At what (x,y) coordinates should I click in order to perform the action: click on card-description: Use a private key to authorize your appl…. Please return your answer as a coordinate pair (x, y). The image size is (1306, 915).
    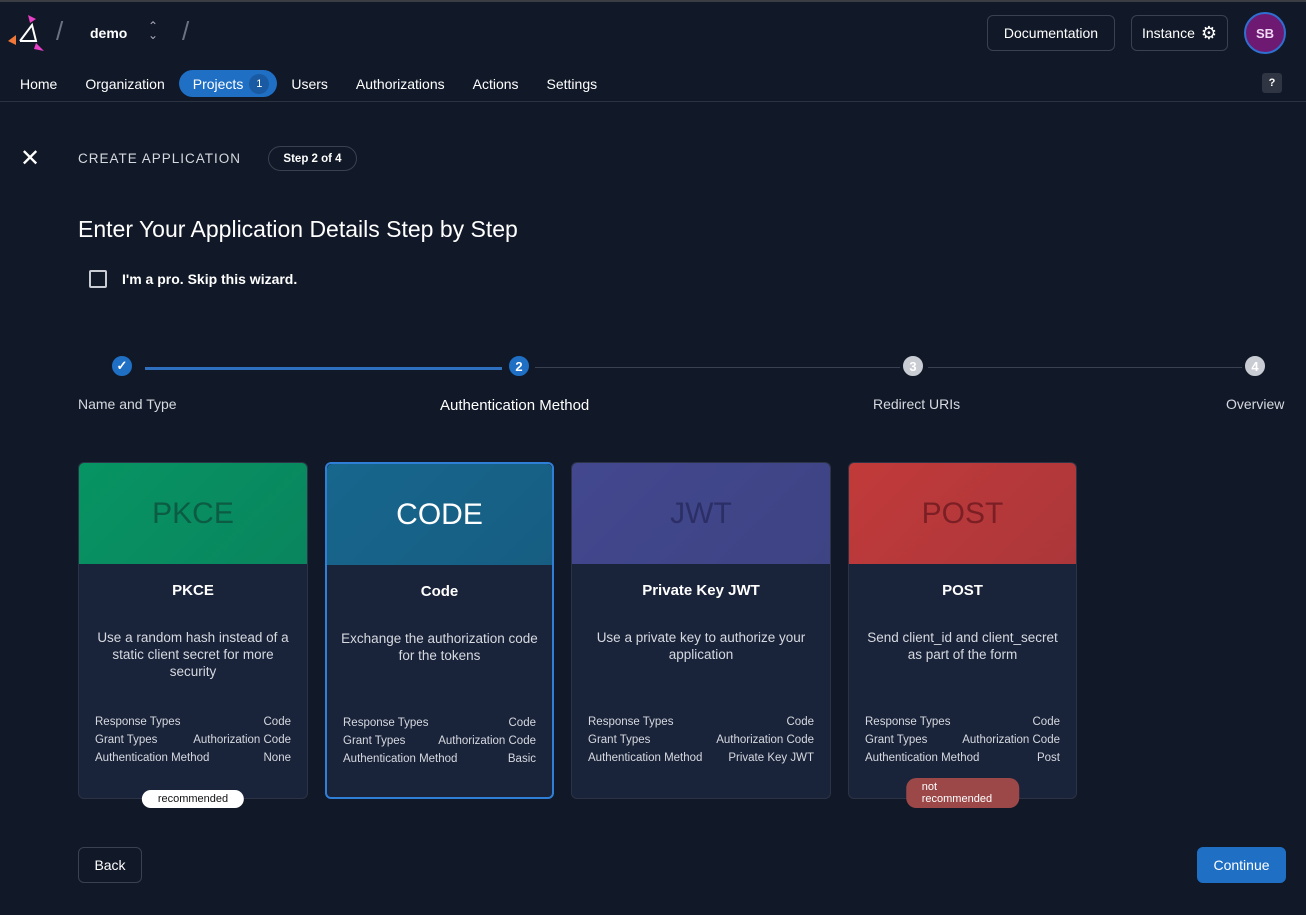
    Looking at the image, I should click on (701, 646).